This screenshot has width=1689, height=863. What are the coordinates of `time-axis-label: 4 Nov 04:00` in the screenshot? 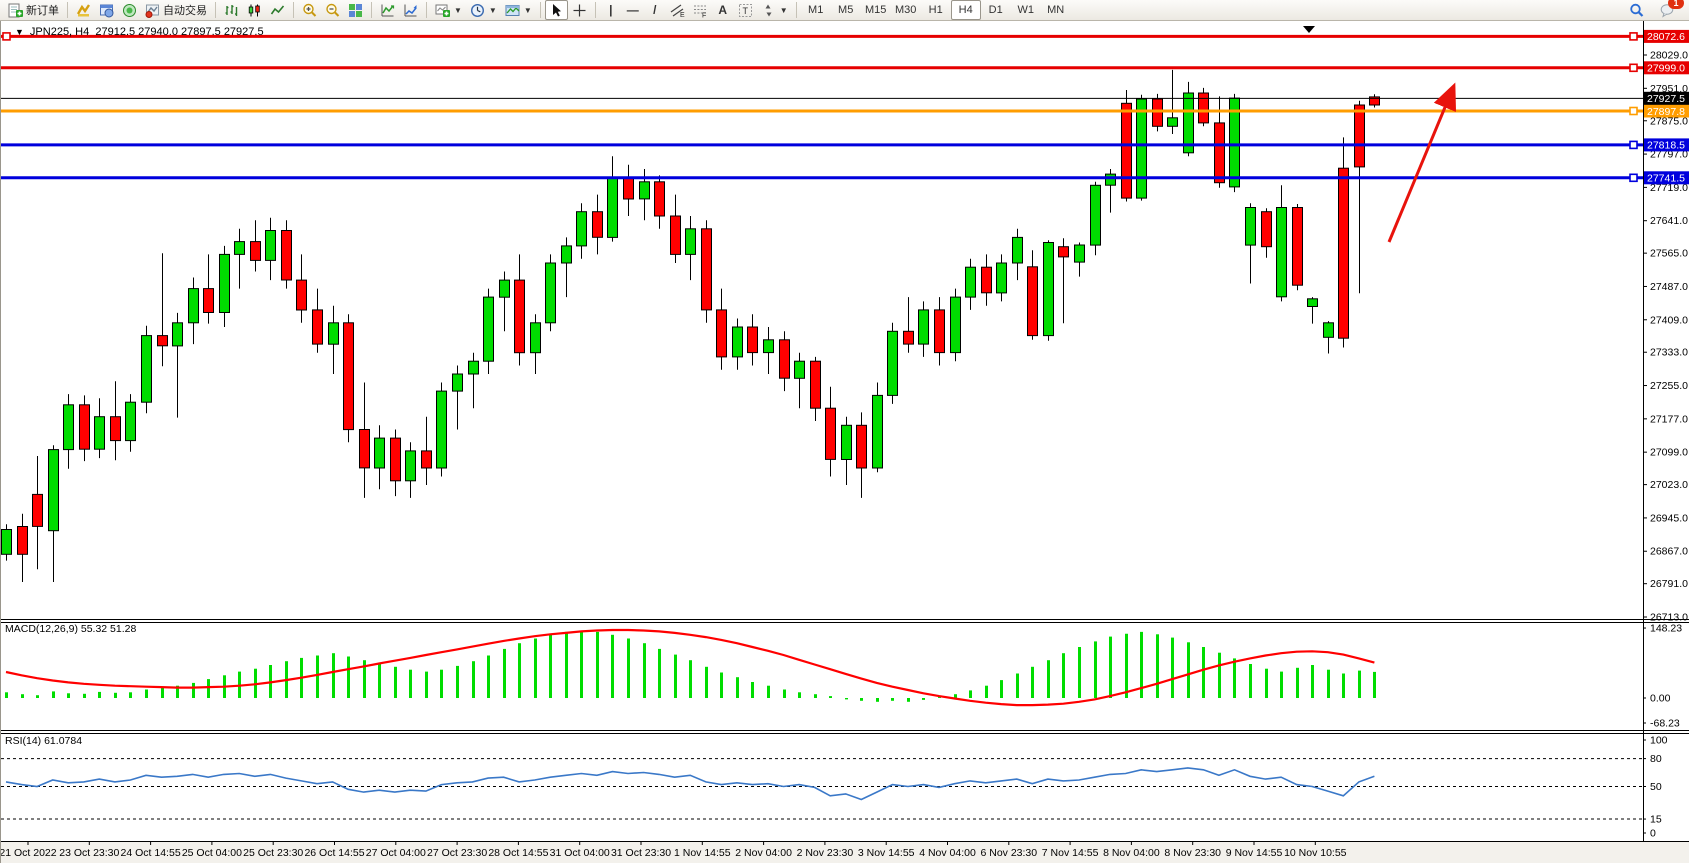 It's located at (947, 853).